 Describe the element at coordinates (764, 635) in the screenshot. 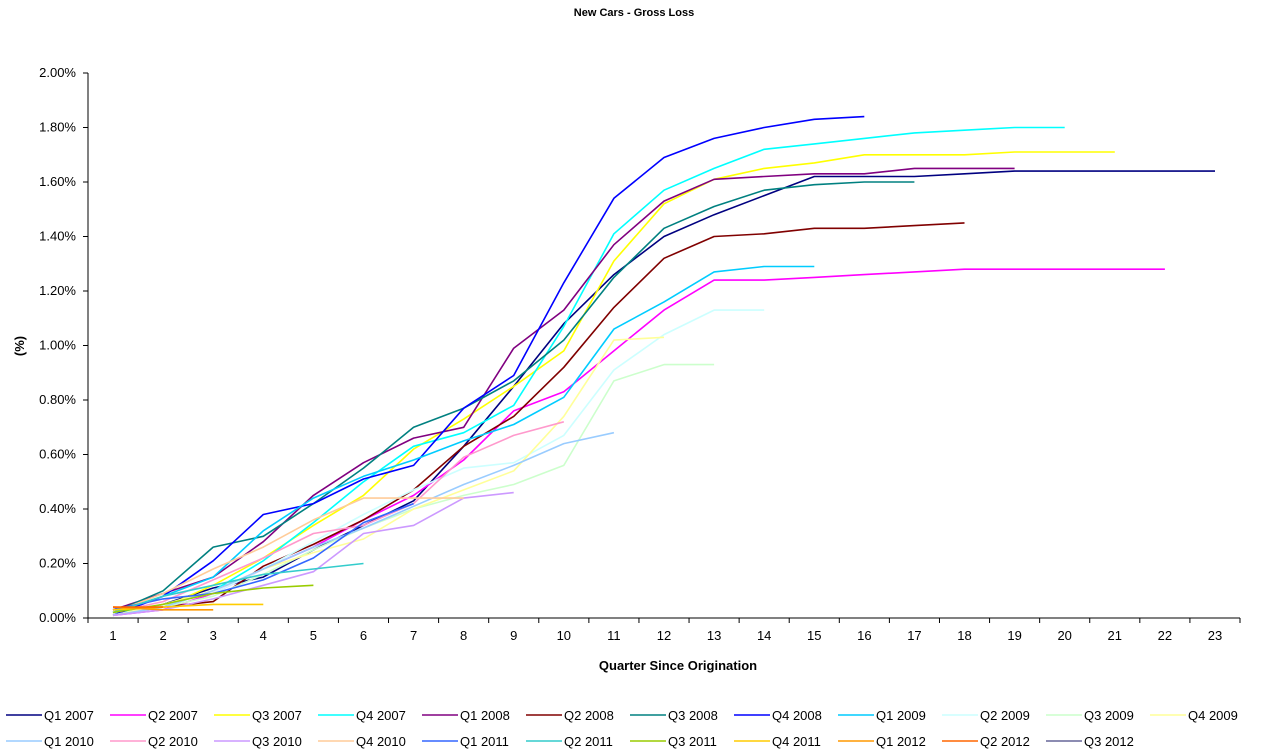

I see `x-tick-label: 14` at that location.